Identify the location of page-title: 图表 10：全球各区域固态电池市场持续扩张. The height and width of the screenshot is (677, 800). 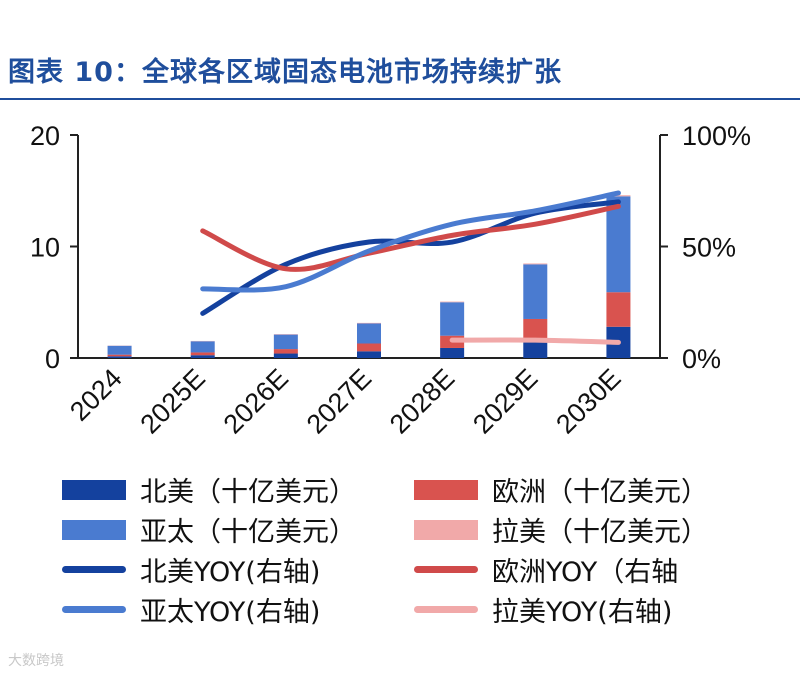
(285, 72).